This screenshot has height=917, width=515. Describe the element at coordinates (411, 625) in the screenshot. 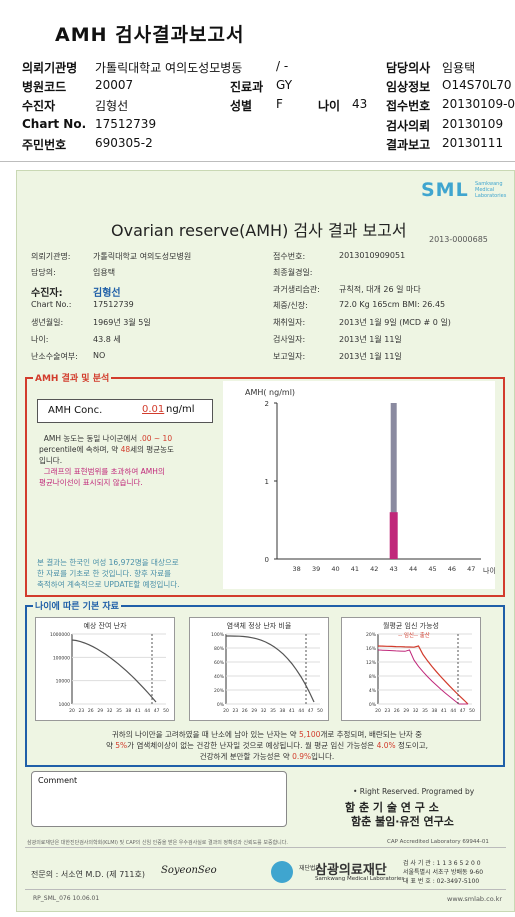

I see `panel-title: 월평균 임신 가능성` at that location.